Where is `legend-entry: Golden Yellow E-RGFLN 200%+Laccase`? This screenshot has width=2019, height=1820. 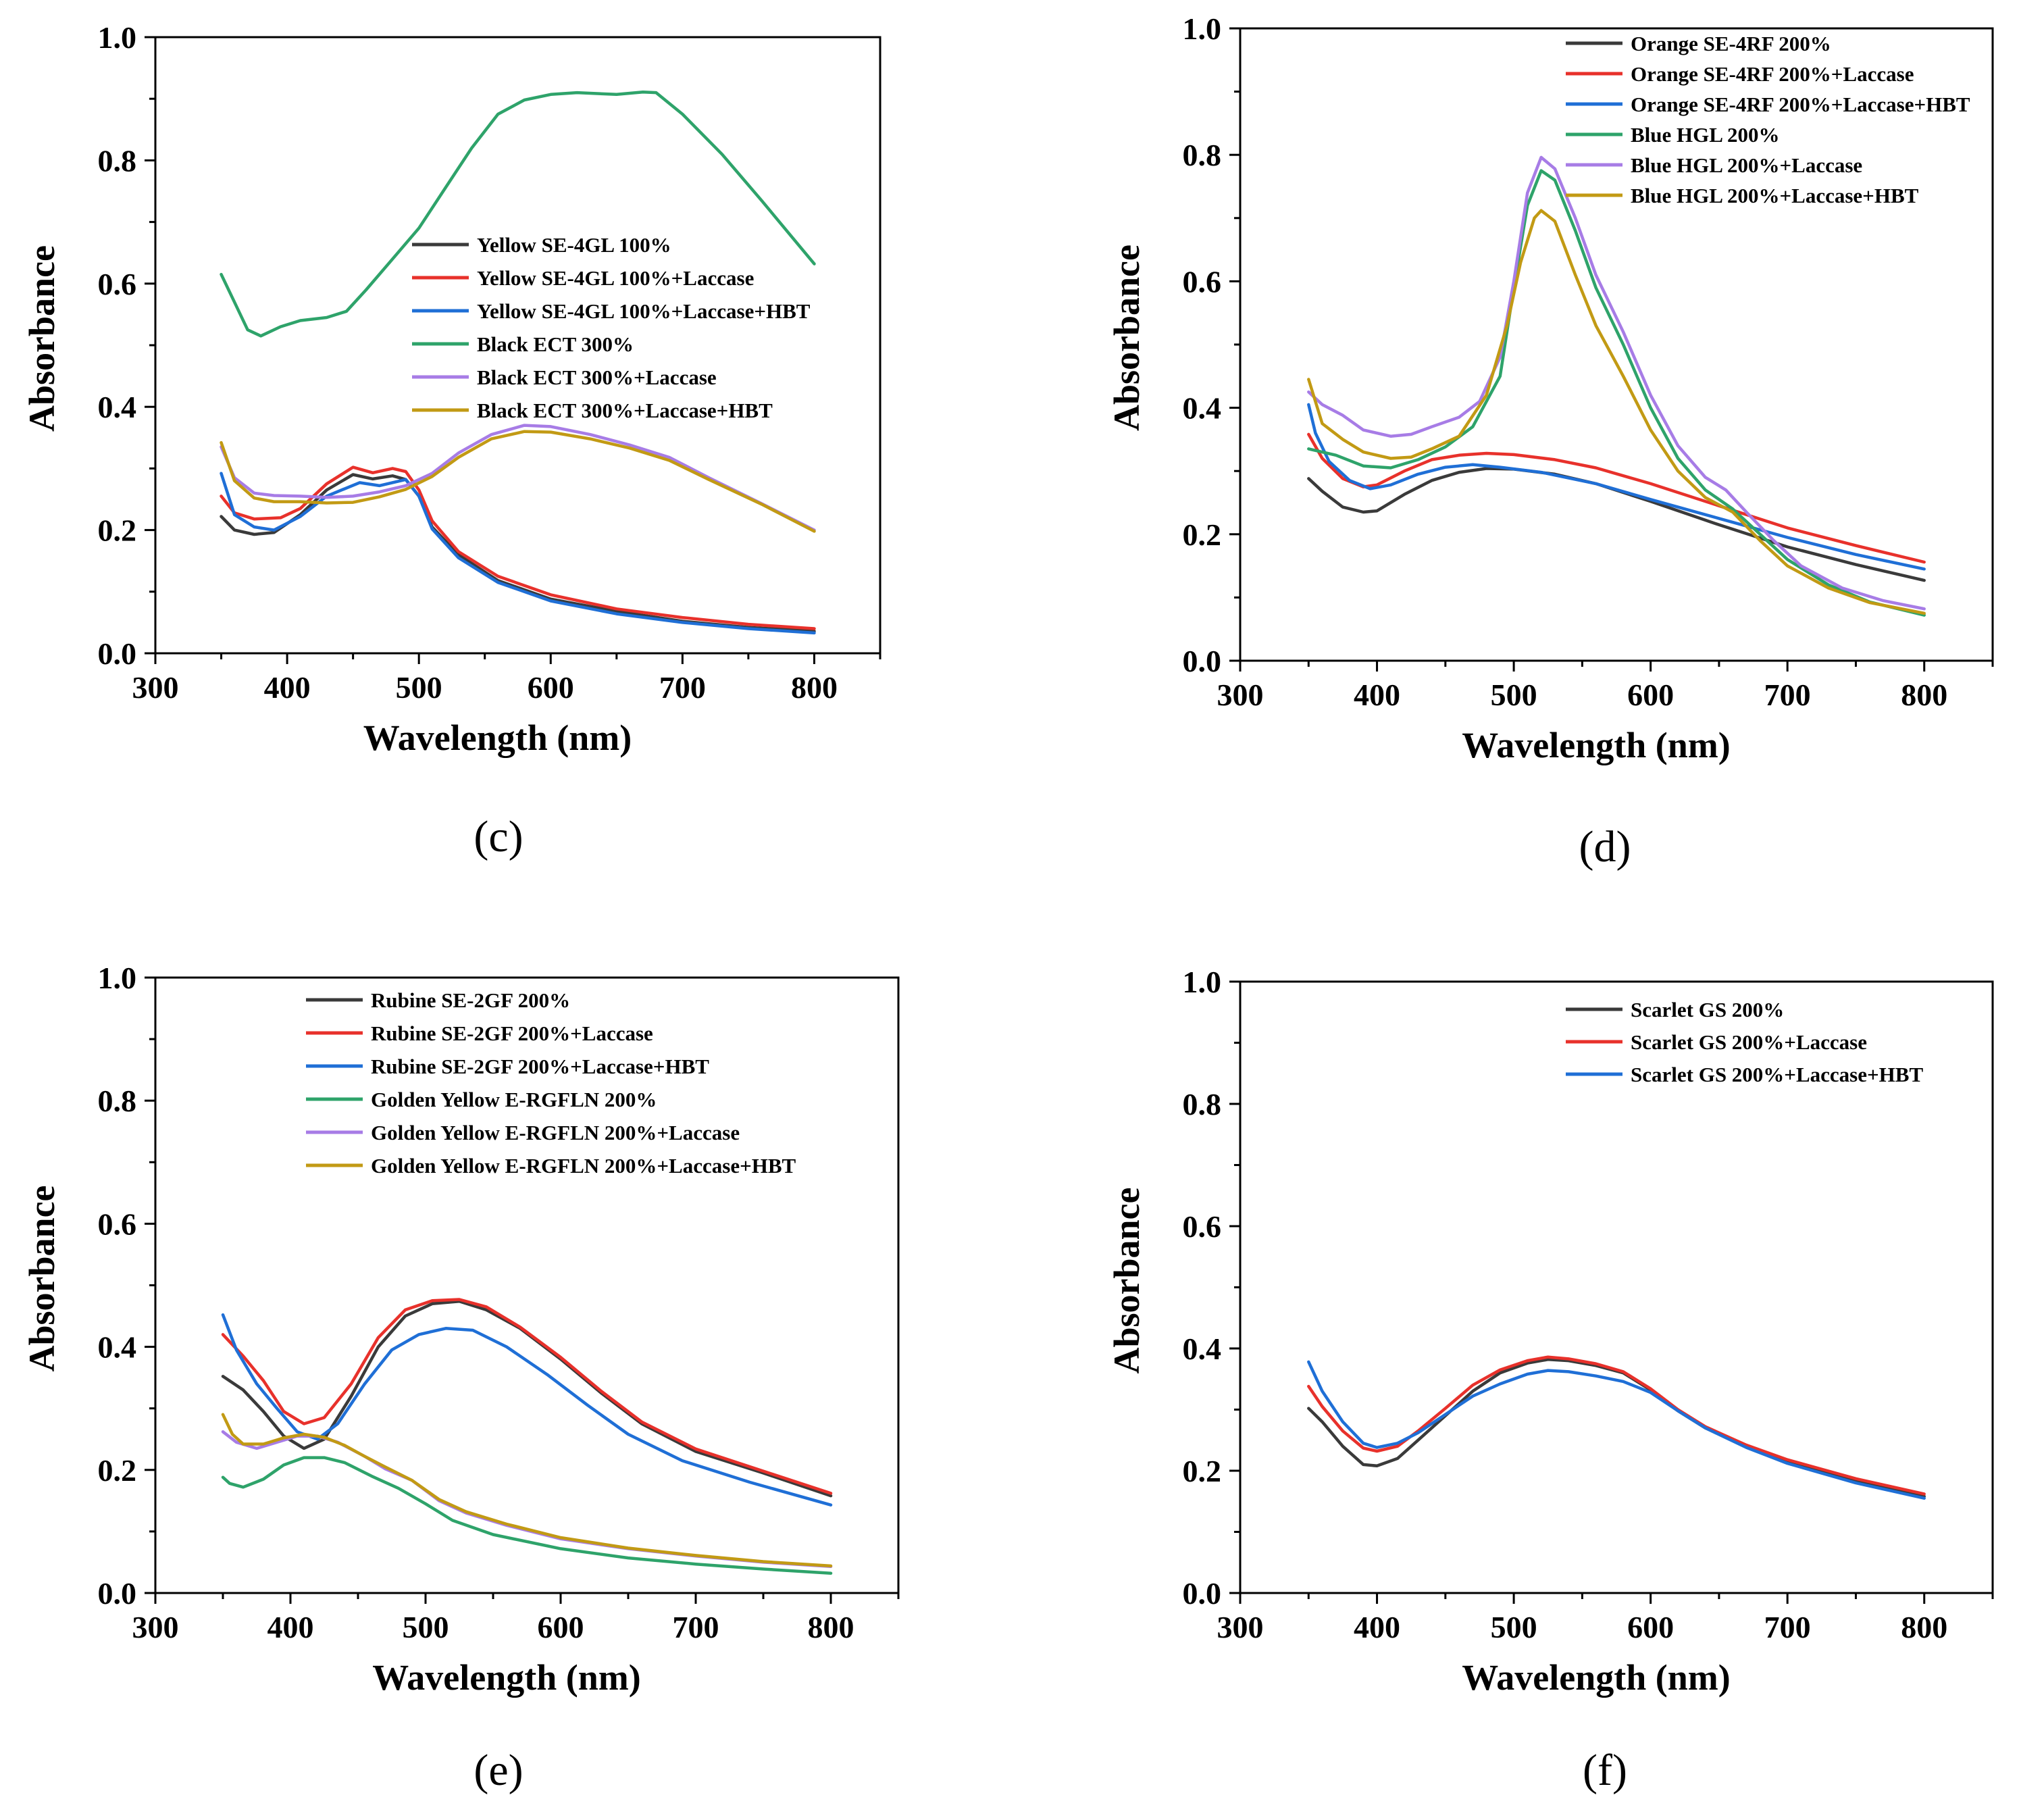
legend-entry: Golden Yellow E-RGFLN 200%+Laccase is located at coordinates (555, 1133).